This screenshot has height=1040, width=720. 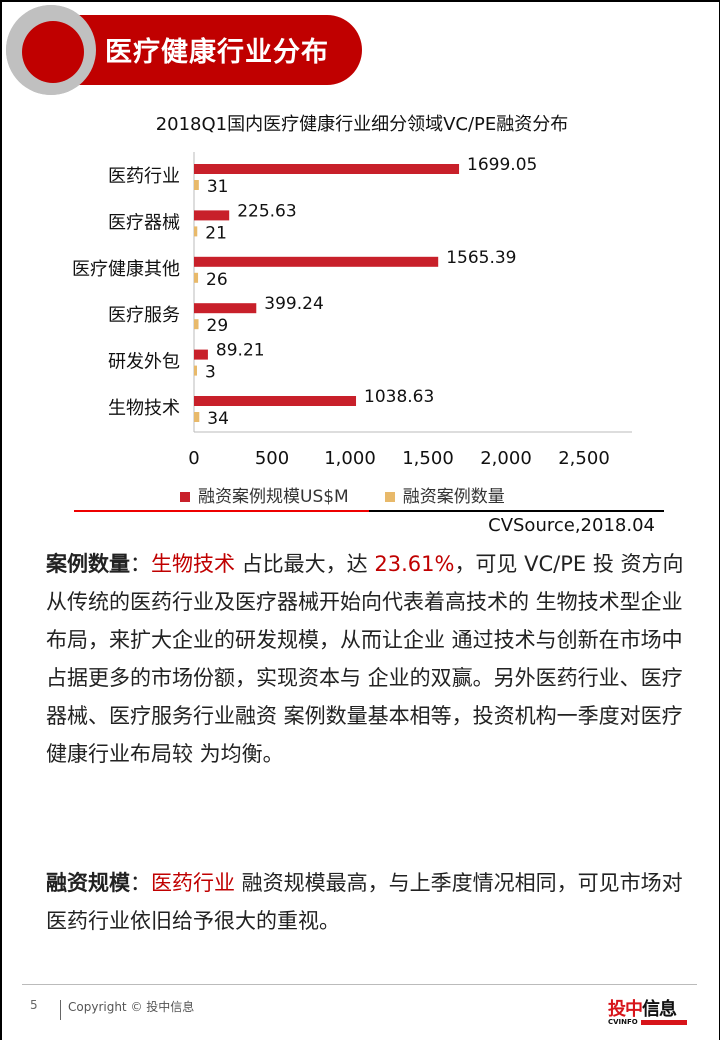 I want to click on chart-legend: 融资案例规模US$M 融资案例数量, so click(x=342, y=494).